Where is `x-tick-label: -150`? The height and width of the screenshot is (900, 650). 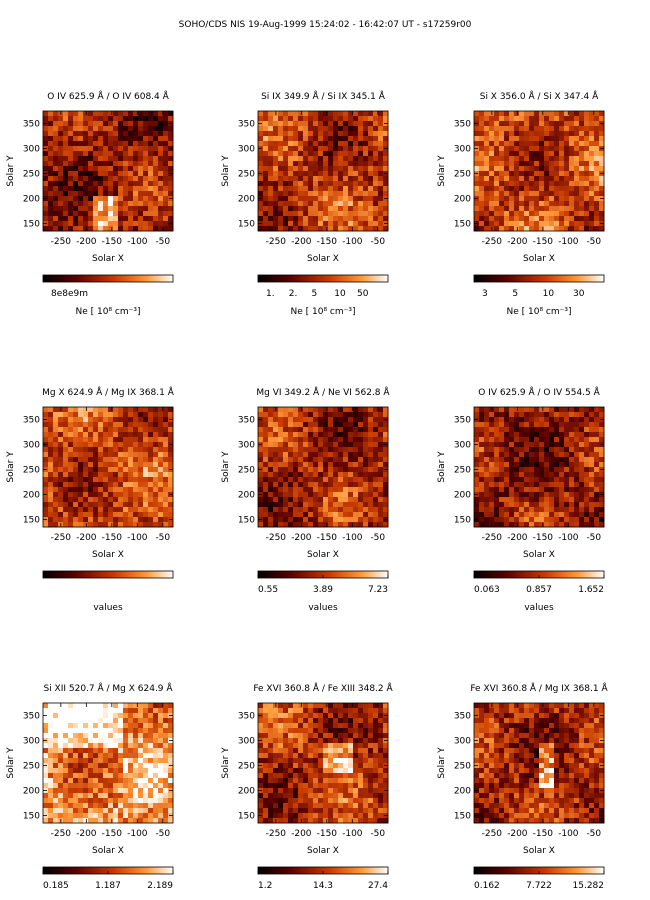 x-tick-label: -150 is located at coordinates (112, 242).